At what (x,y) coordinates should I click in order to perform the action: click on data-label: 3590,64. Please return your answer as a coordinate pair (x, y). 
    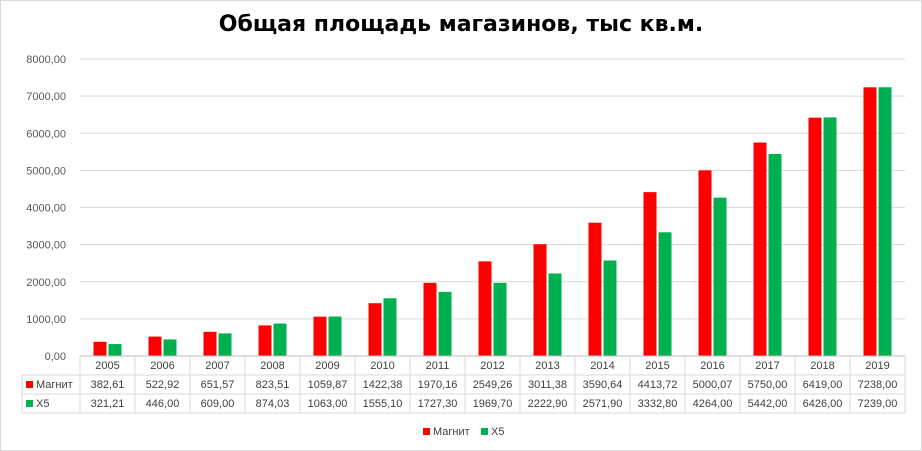
    Looking at the image, I should click on (603, 385).